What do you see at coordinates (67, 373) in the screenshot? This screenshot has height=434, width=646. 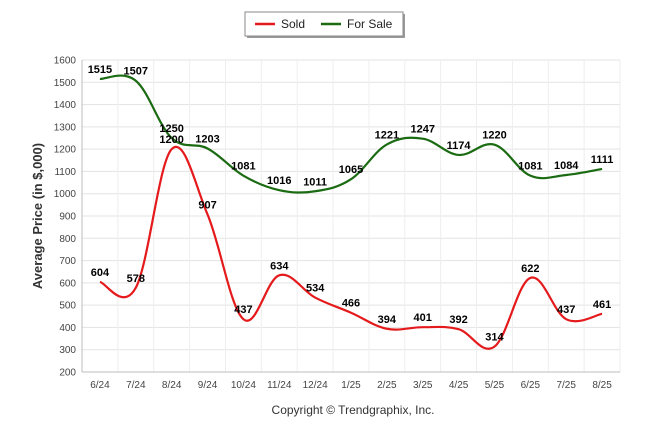 I see `y-tick-label: 200` at bounding box center [67, 373].